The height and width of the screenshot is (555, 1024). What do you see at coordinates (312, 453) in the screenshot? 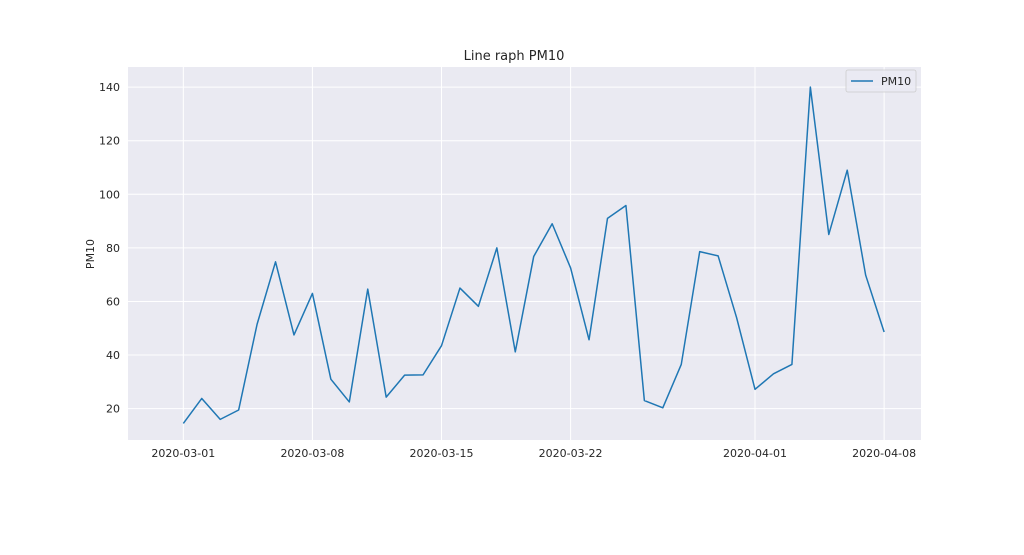
I see `x-tick-label: 2020-03-08` at bounding box center [312, 453].